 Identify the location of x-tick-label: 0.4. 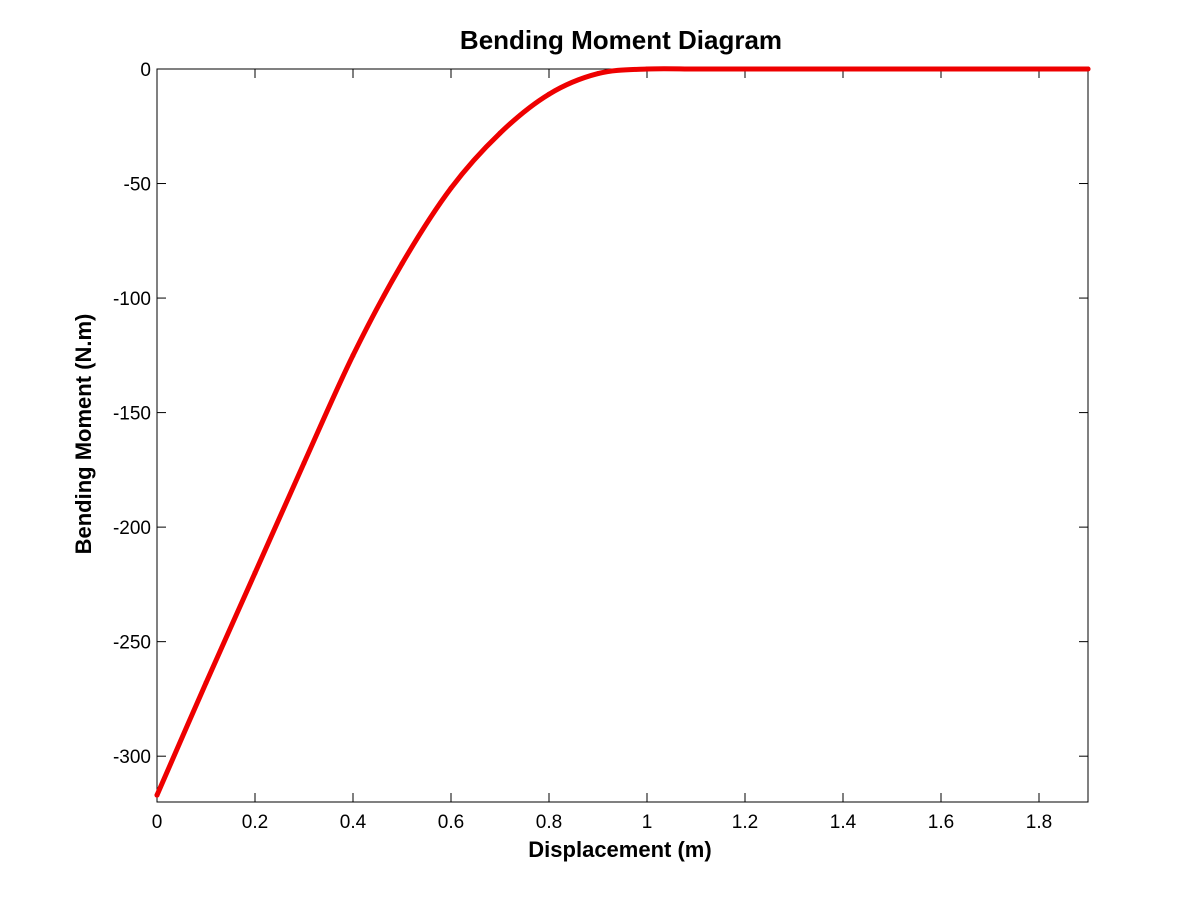
(353, 822).